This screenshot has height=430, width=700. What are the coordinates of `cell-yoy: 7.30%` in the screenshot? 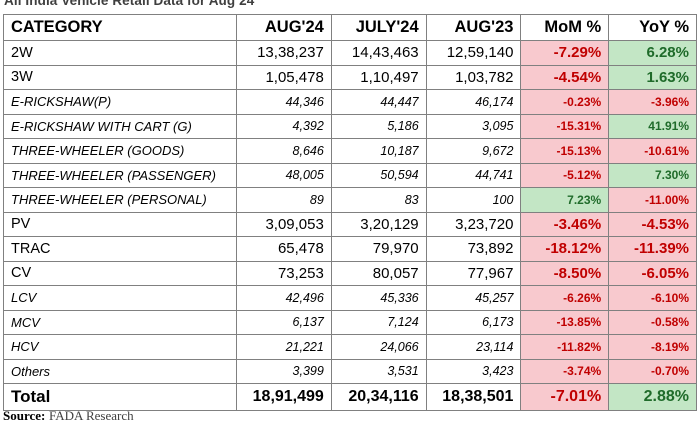 It's located at (652, 175).